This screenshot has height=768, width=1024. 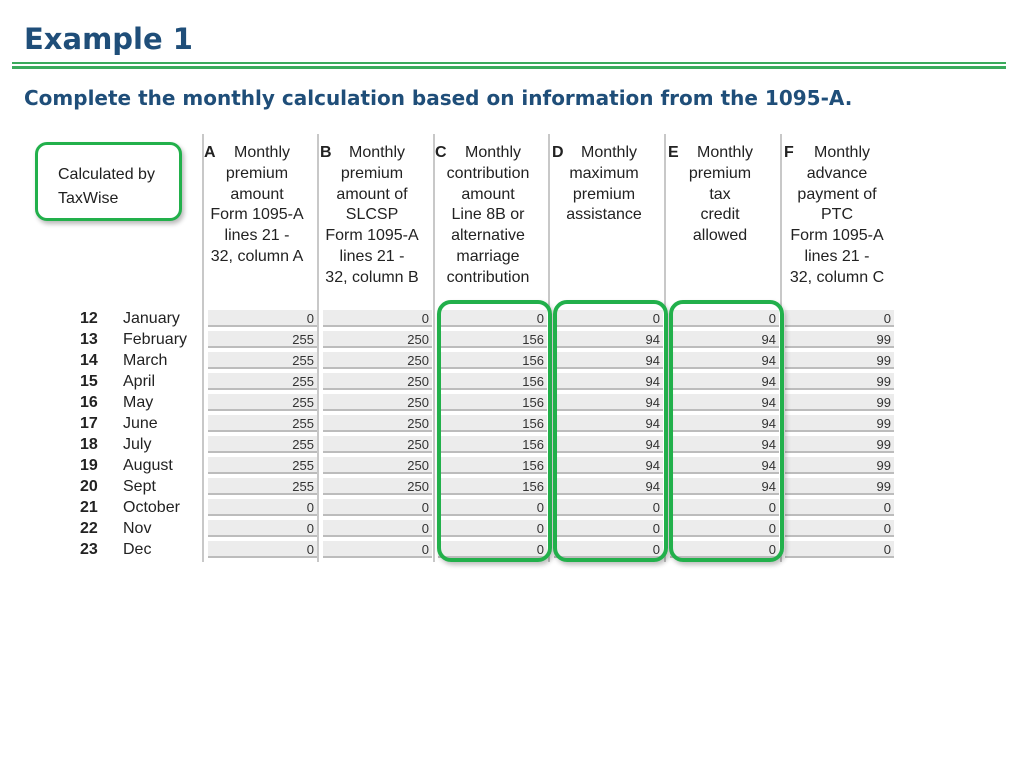 What do you see at coordinates (140, 423) in the screenshot?
I see `row-month-label: June` at bounding box center [140, 423].